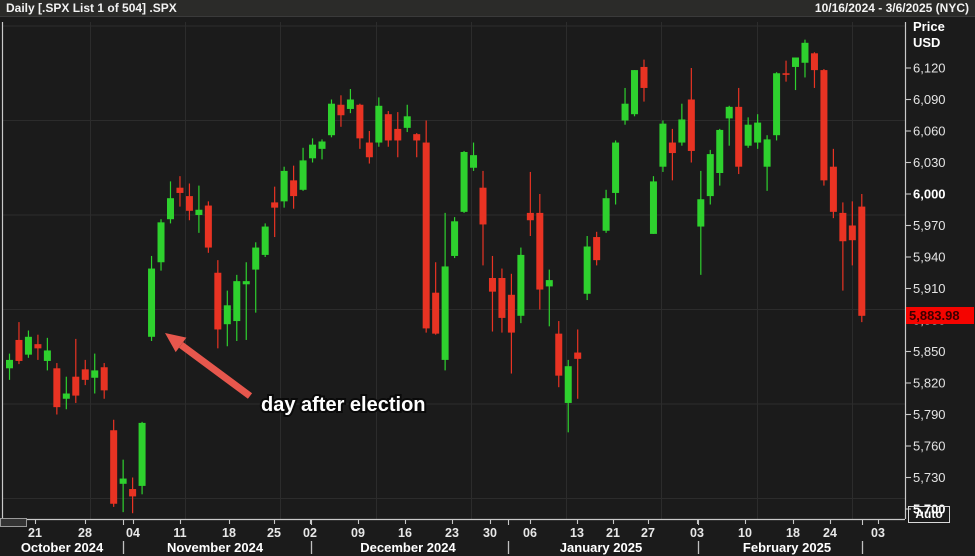 The width and height of the screenshot is (975, 556). What do you see at coordinates (229, 533) in the screenshot?
I see `x-tick-label: 18` at bounding box center [229, 533].